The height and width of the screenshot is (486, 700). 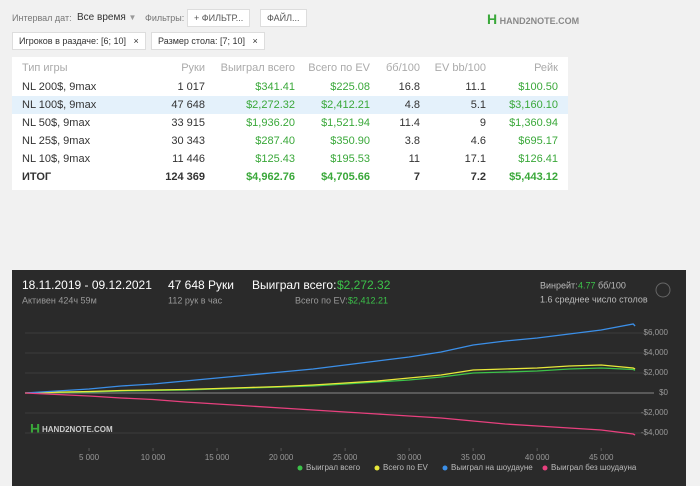 What do you see at coordinates (350, 159) in the screenshot?
I see `table-cell: $195.53` at bounding box center [350, 159].